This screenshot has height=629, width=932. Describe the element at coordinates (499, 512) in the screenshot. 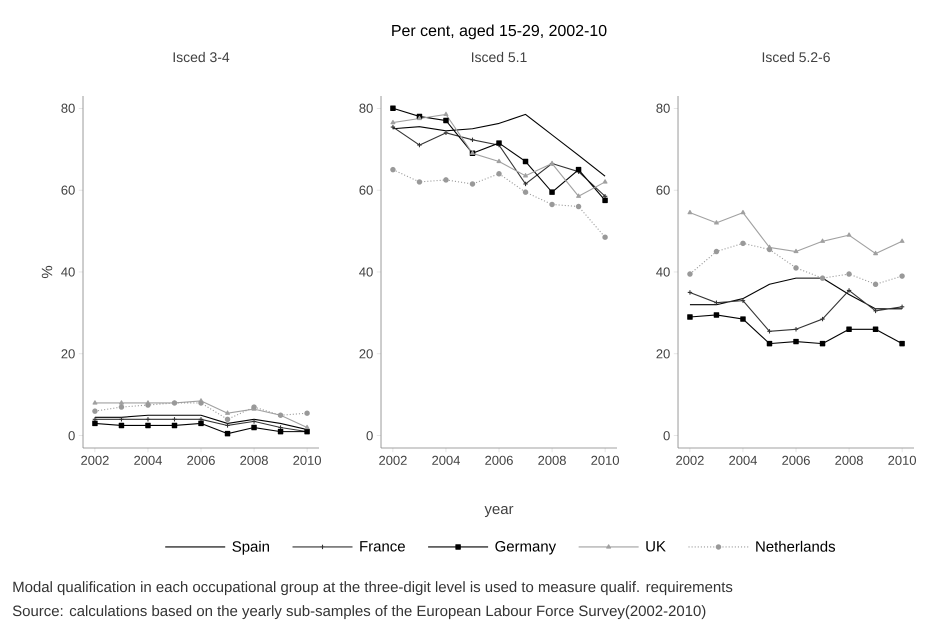

I see `x-axis-title: year` at that location.